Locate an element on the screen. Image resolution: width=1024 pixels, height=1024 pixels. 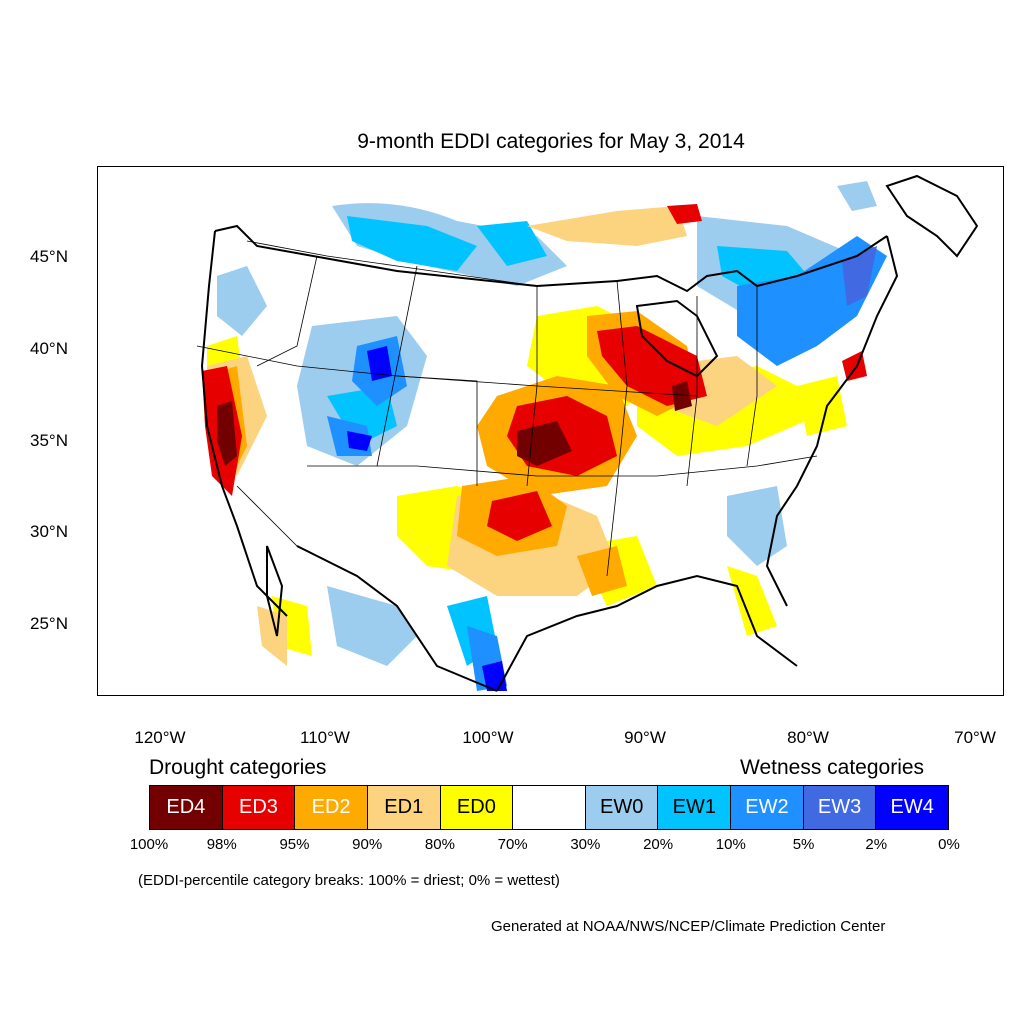
legend-break-label: 90% is located at coordinates (367, 844).